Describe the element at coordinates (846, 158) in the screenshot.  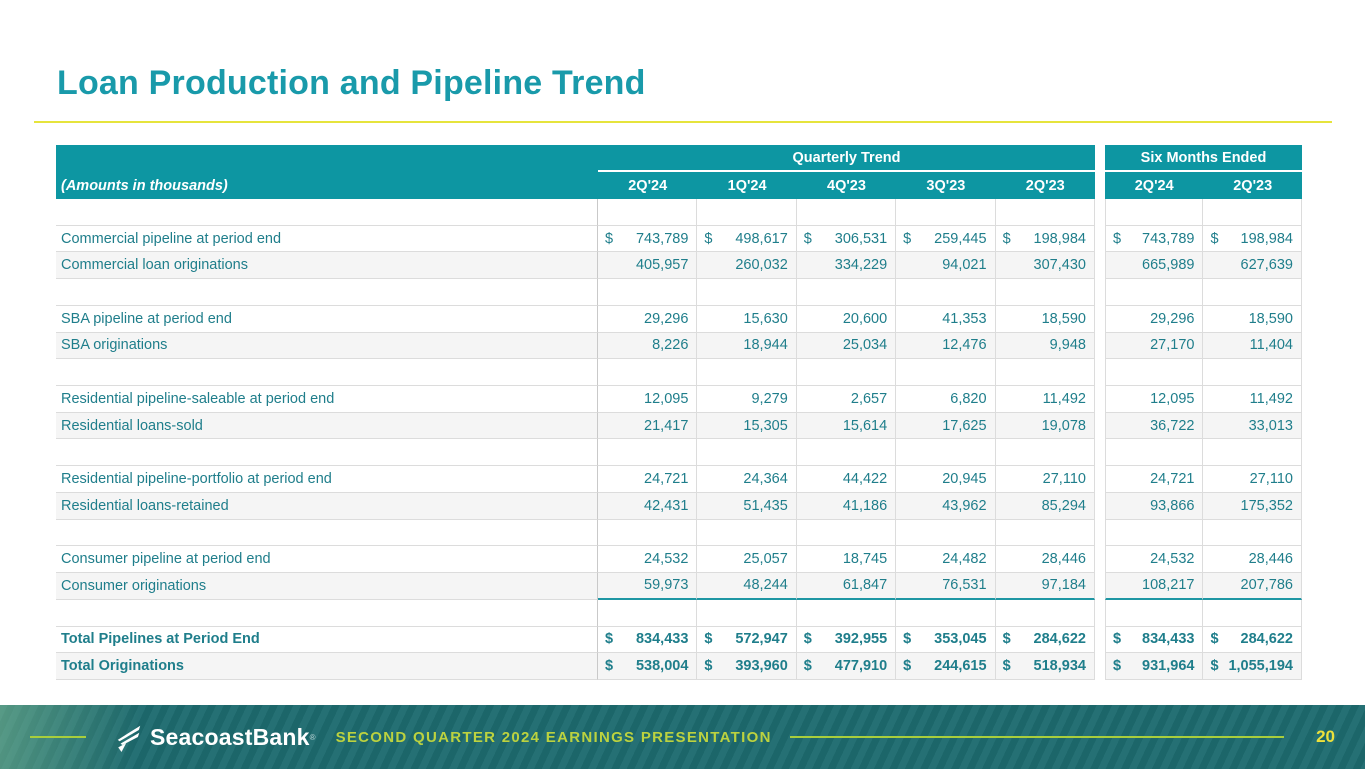
I see `column-group-header: Quarterly Trend` at that location.